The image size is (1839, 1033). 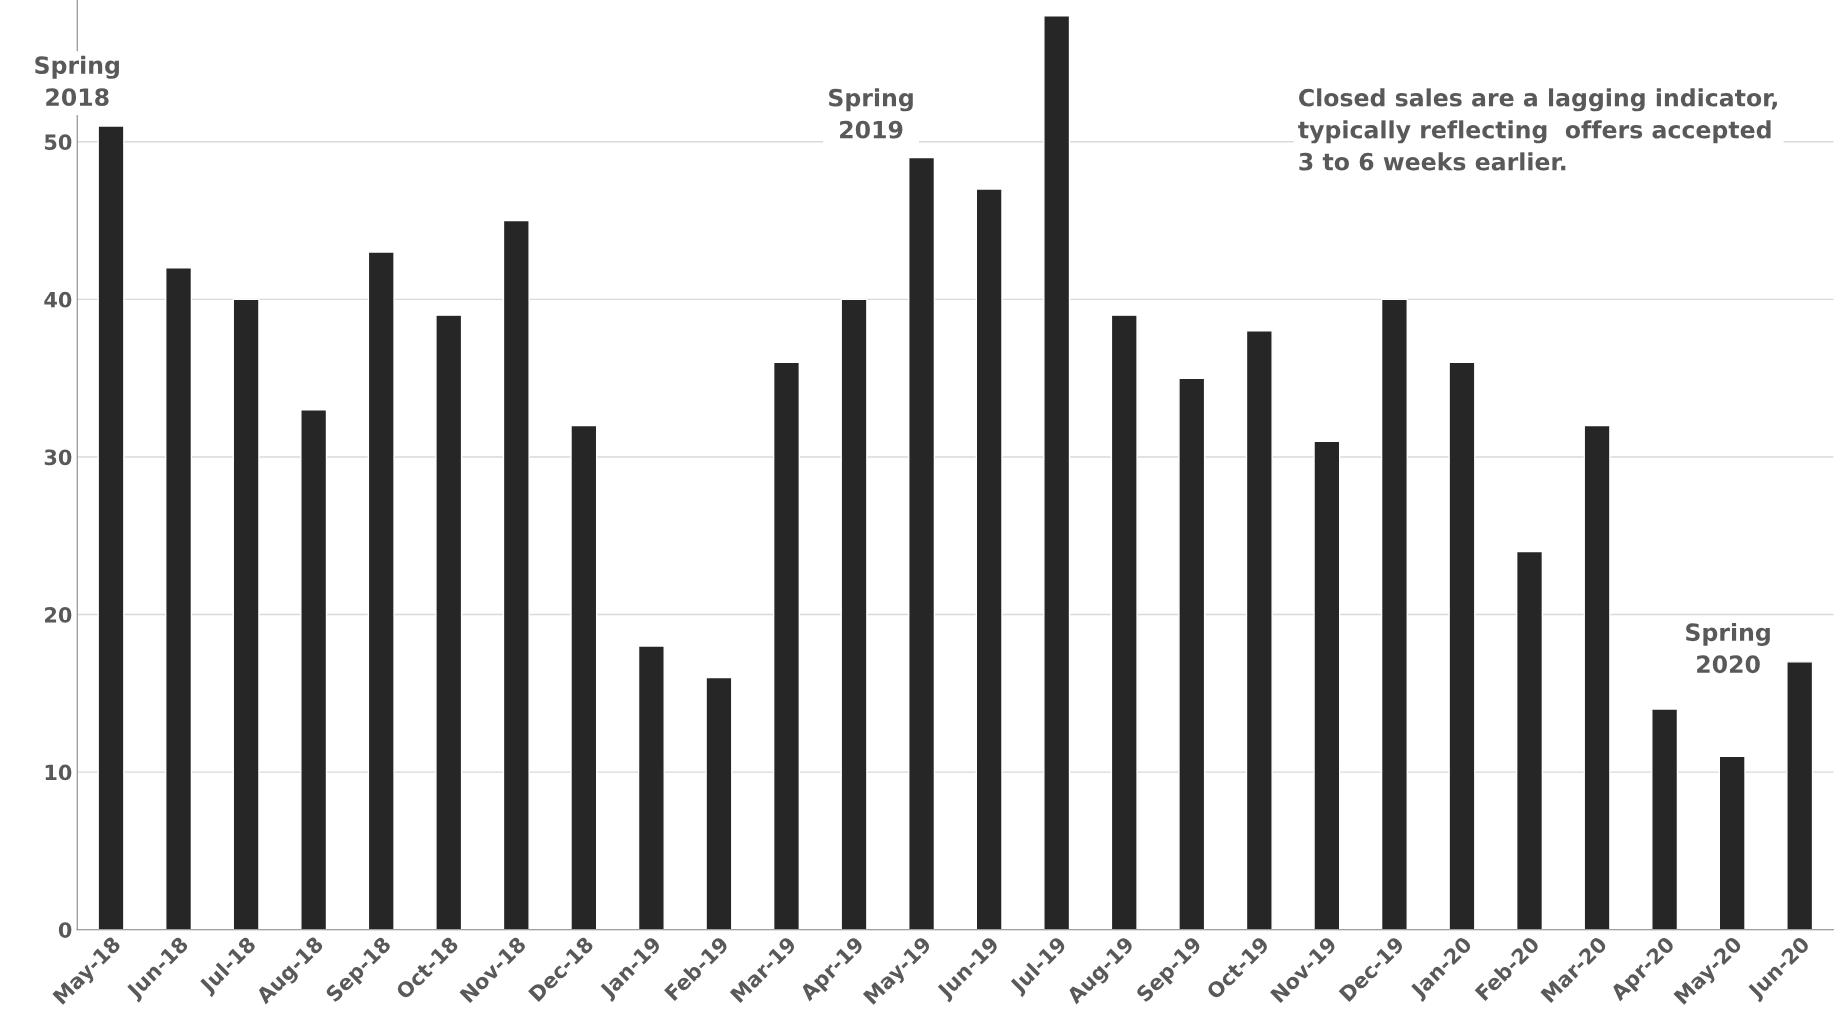 What do you see at coordinates (77, 81) in the screenshot?
I see `annotation: Spring 2018` at bounding box center [77, 81].